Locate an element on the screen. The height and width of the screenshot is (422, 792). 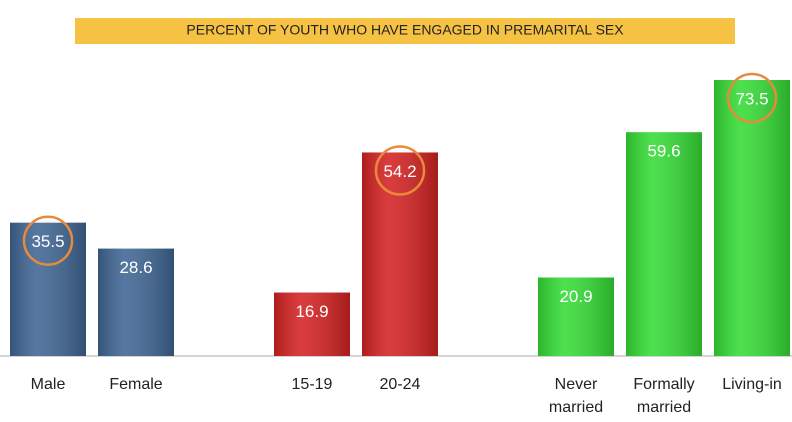
x-tick-label: Female is located at coordinates (135, 384).